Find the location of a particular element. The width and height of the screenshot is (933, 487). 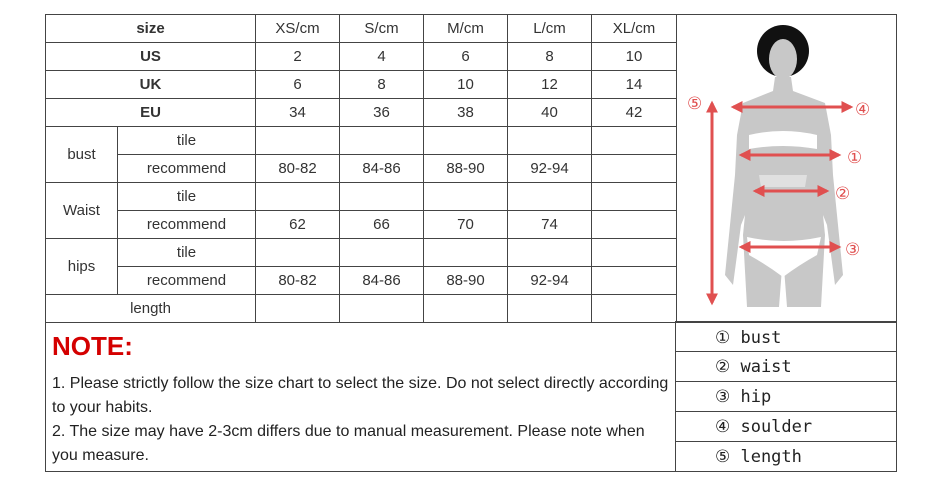

header-row: size XS/cm S/cm M/cm L/cm XL/cm is located at coordinates (361, 28).